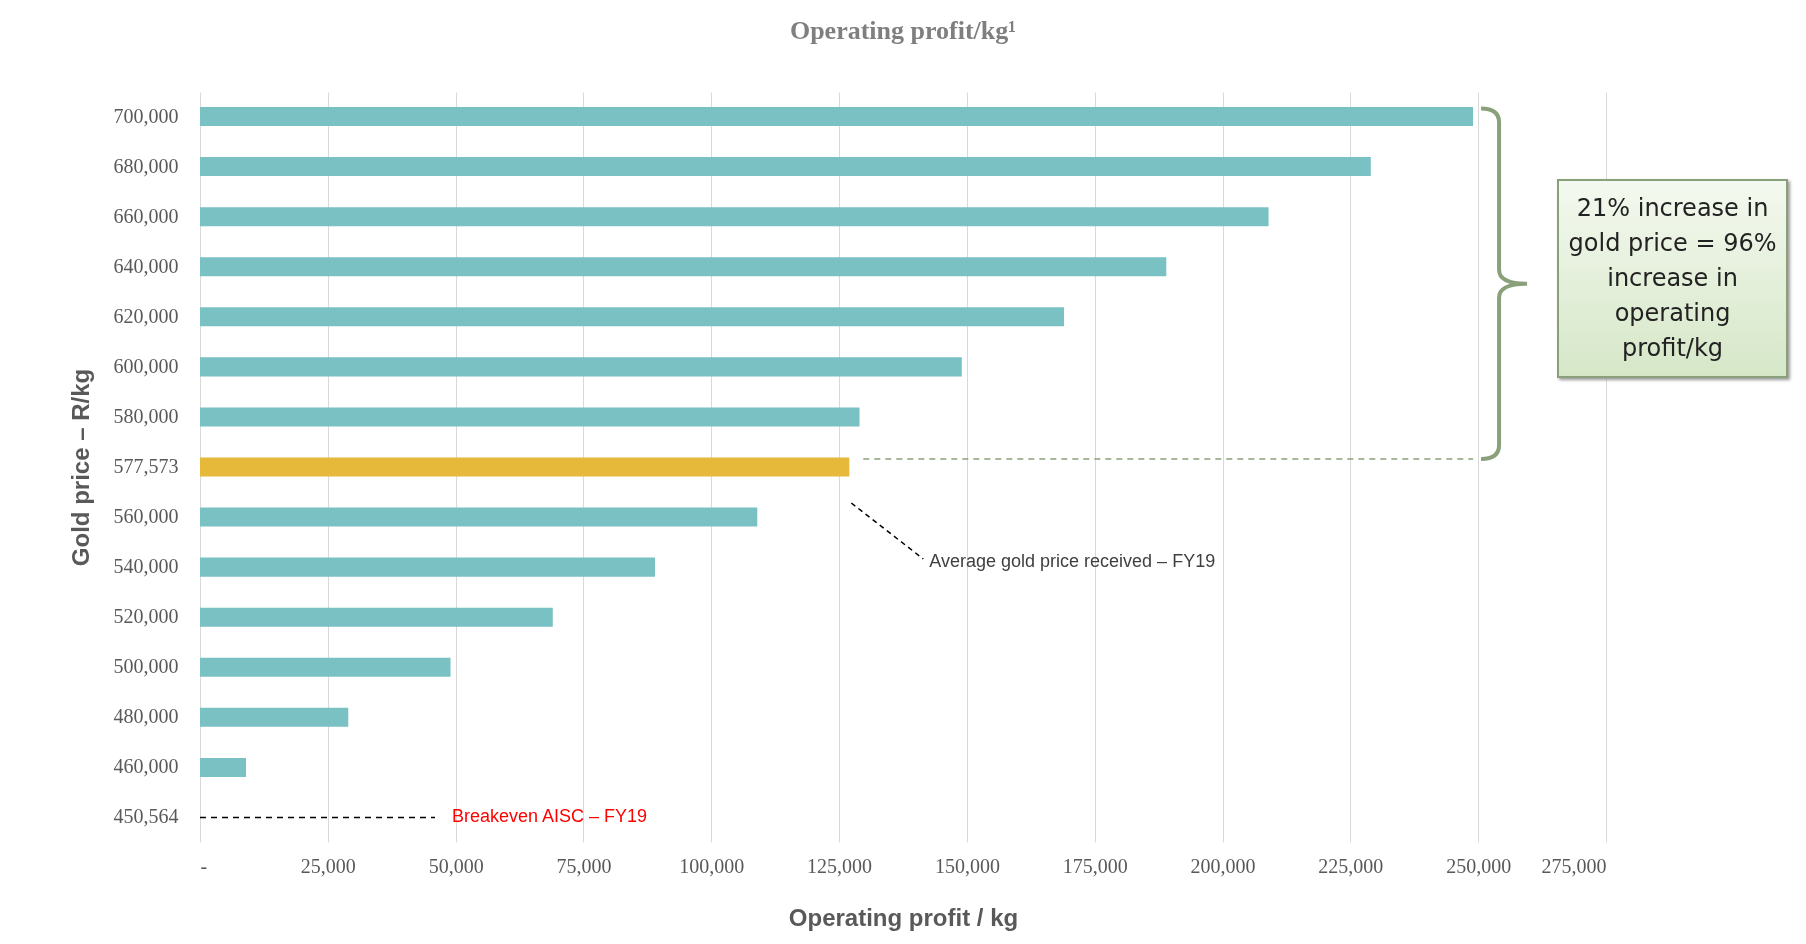 The image size is (1806, 944). I want to click on y-tick-label: 520,000, so click(146, 616).